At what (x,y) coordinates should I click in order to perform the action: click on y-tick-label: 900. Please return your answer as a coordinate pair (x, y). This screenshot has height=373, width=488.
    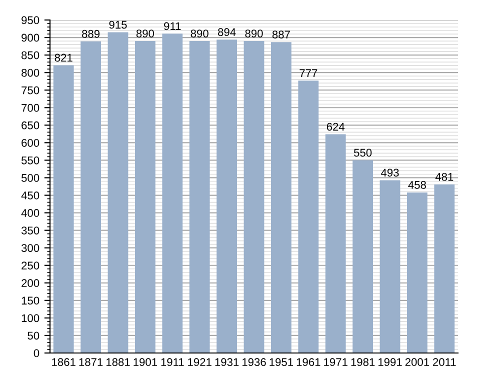
    Looking at the image, I should click on (31, 38).